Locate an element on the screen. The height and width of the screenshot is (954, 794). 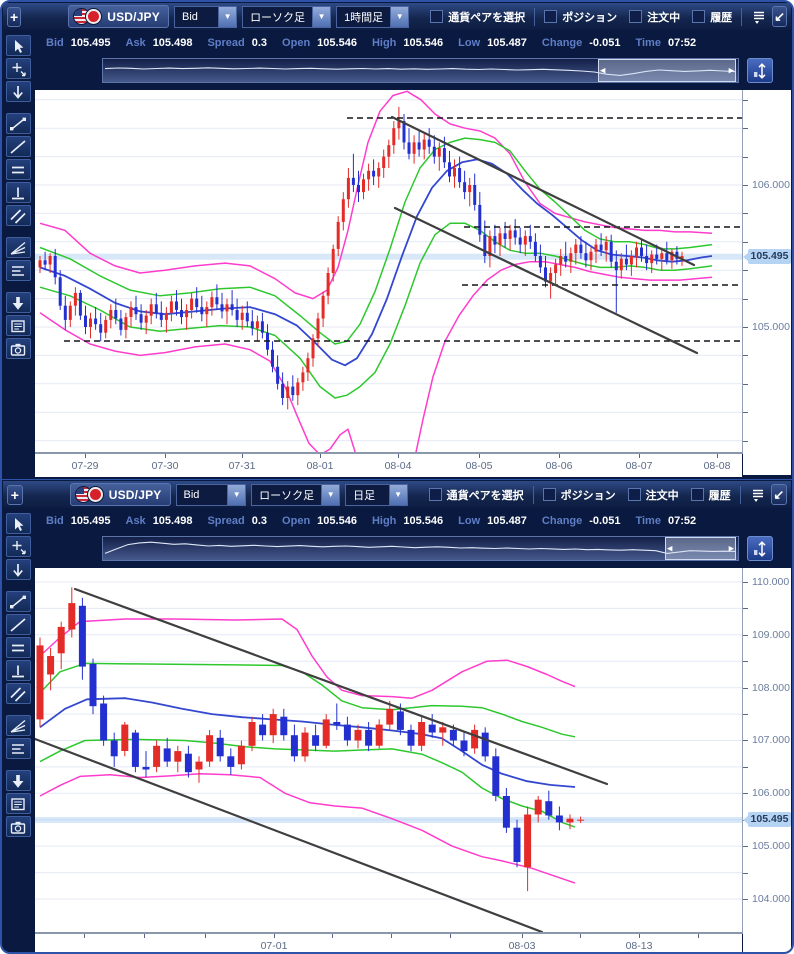
timeframe-select: 日足 ▼ is located at coordinates (376, 494).